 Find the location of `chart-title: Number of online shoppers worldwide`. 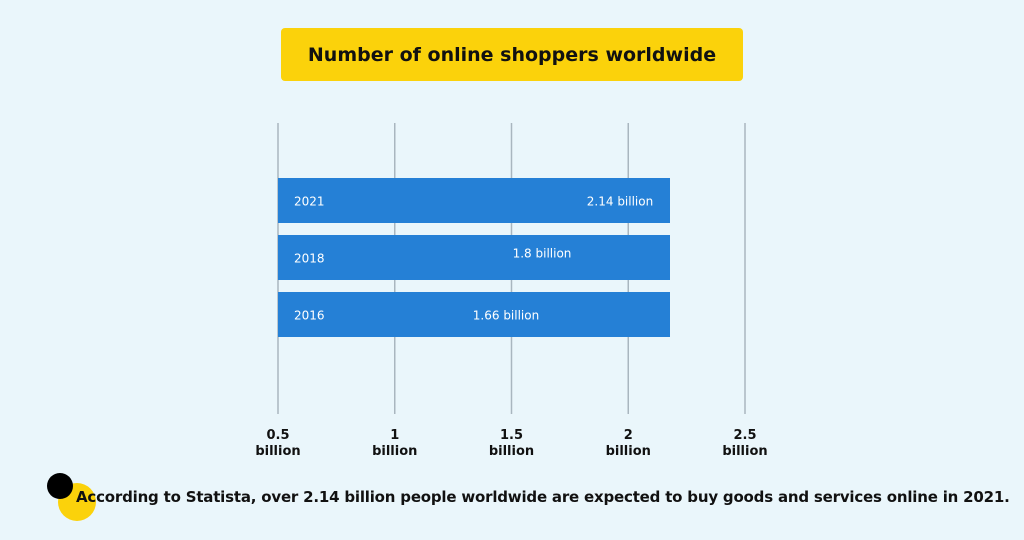

chart-title: Number of online shoppers worldwide is located at coordinates (512, 54).